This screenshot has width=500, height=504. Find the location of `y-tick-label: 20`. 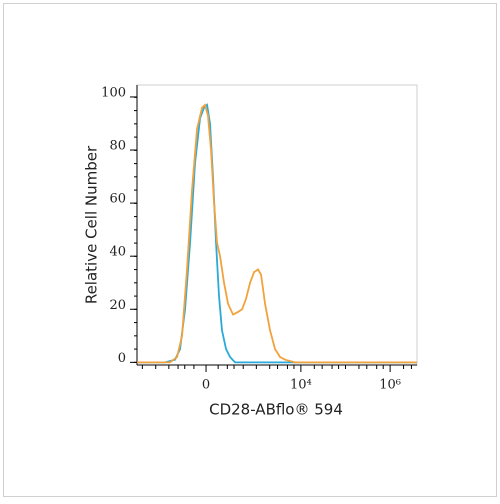

y-tick-label: 20 is located at coordinates (117, 305).